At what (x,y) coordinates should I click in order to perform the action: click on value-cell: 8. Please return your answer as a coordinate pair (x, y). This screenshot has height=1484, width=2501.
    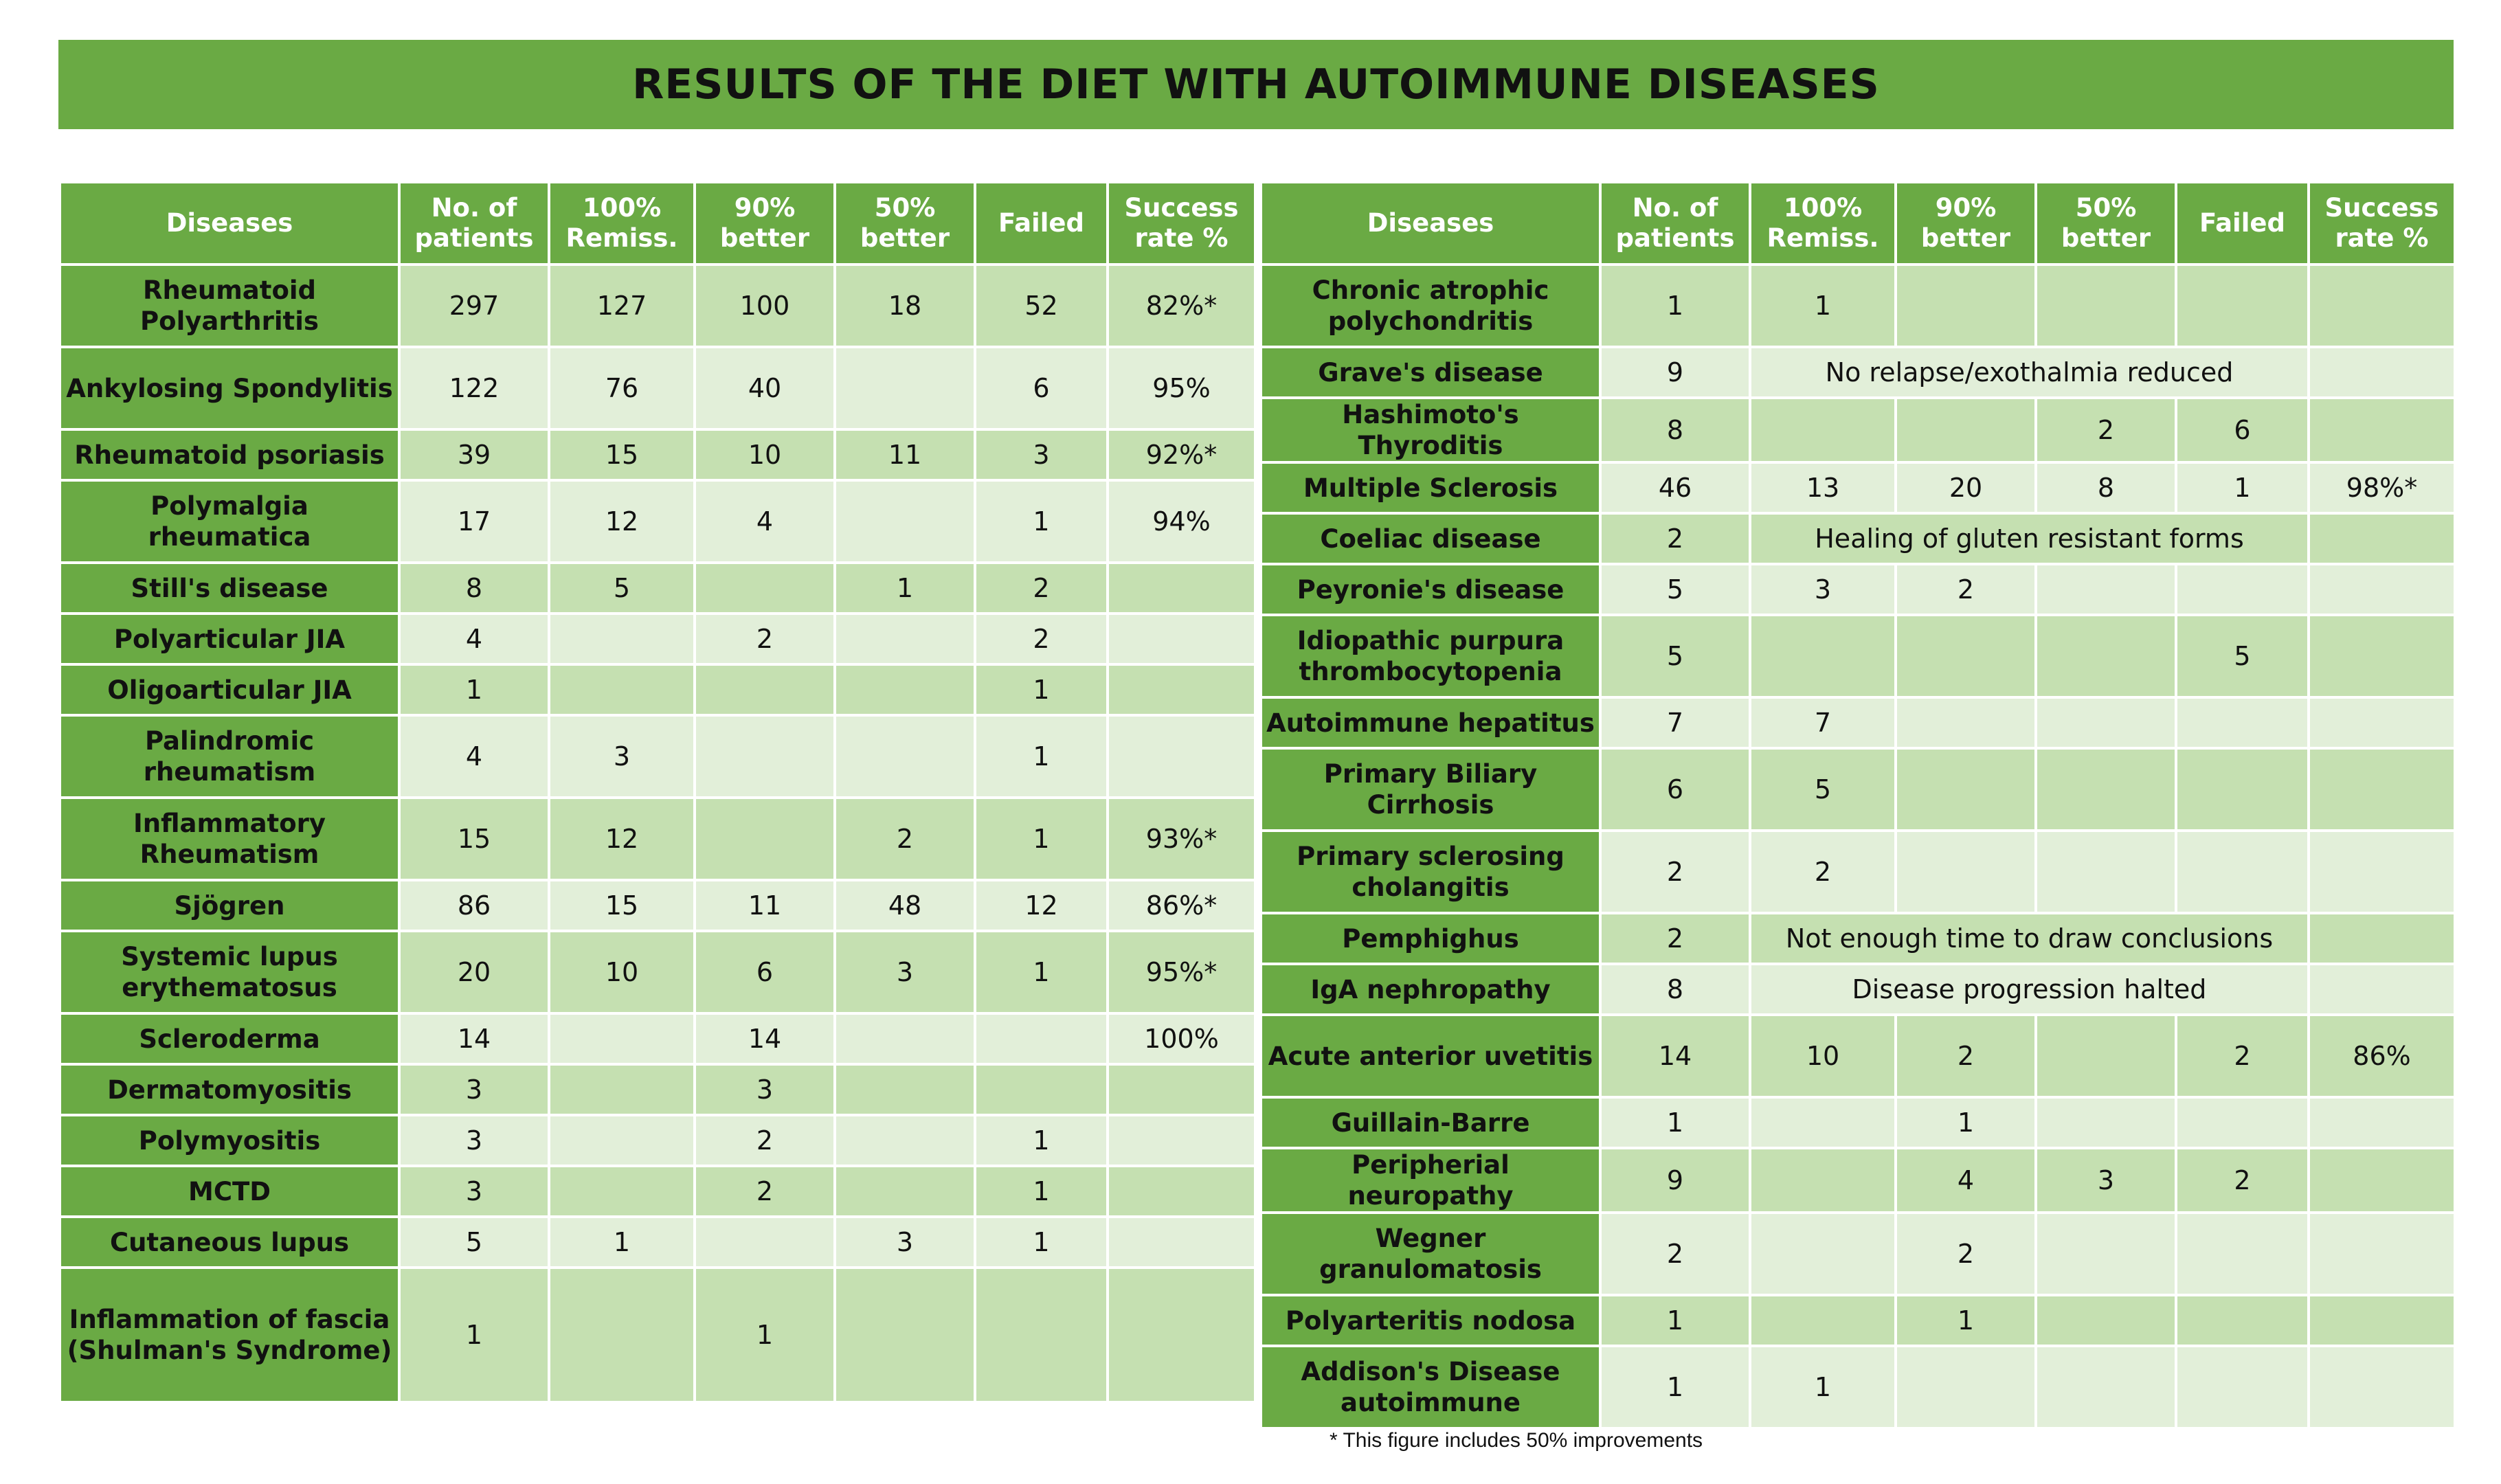
    Looking at the image, I should click on (474, 588).